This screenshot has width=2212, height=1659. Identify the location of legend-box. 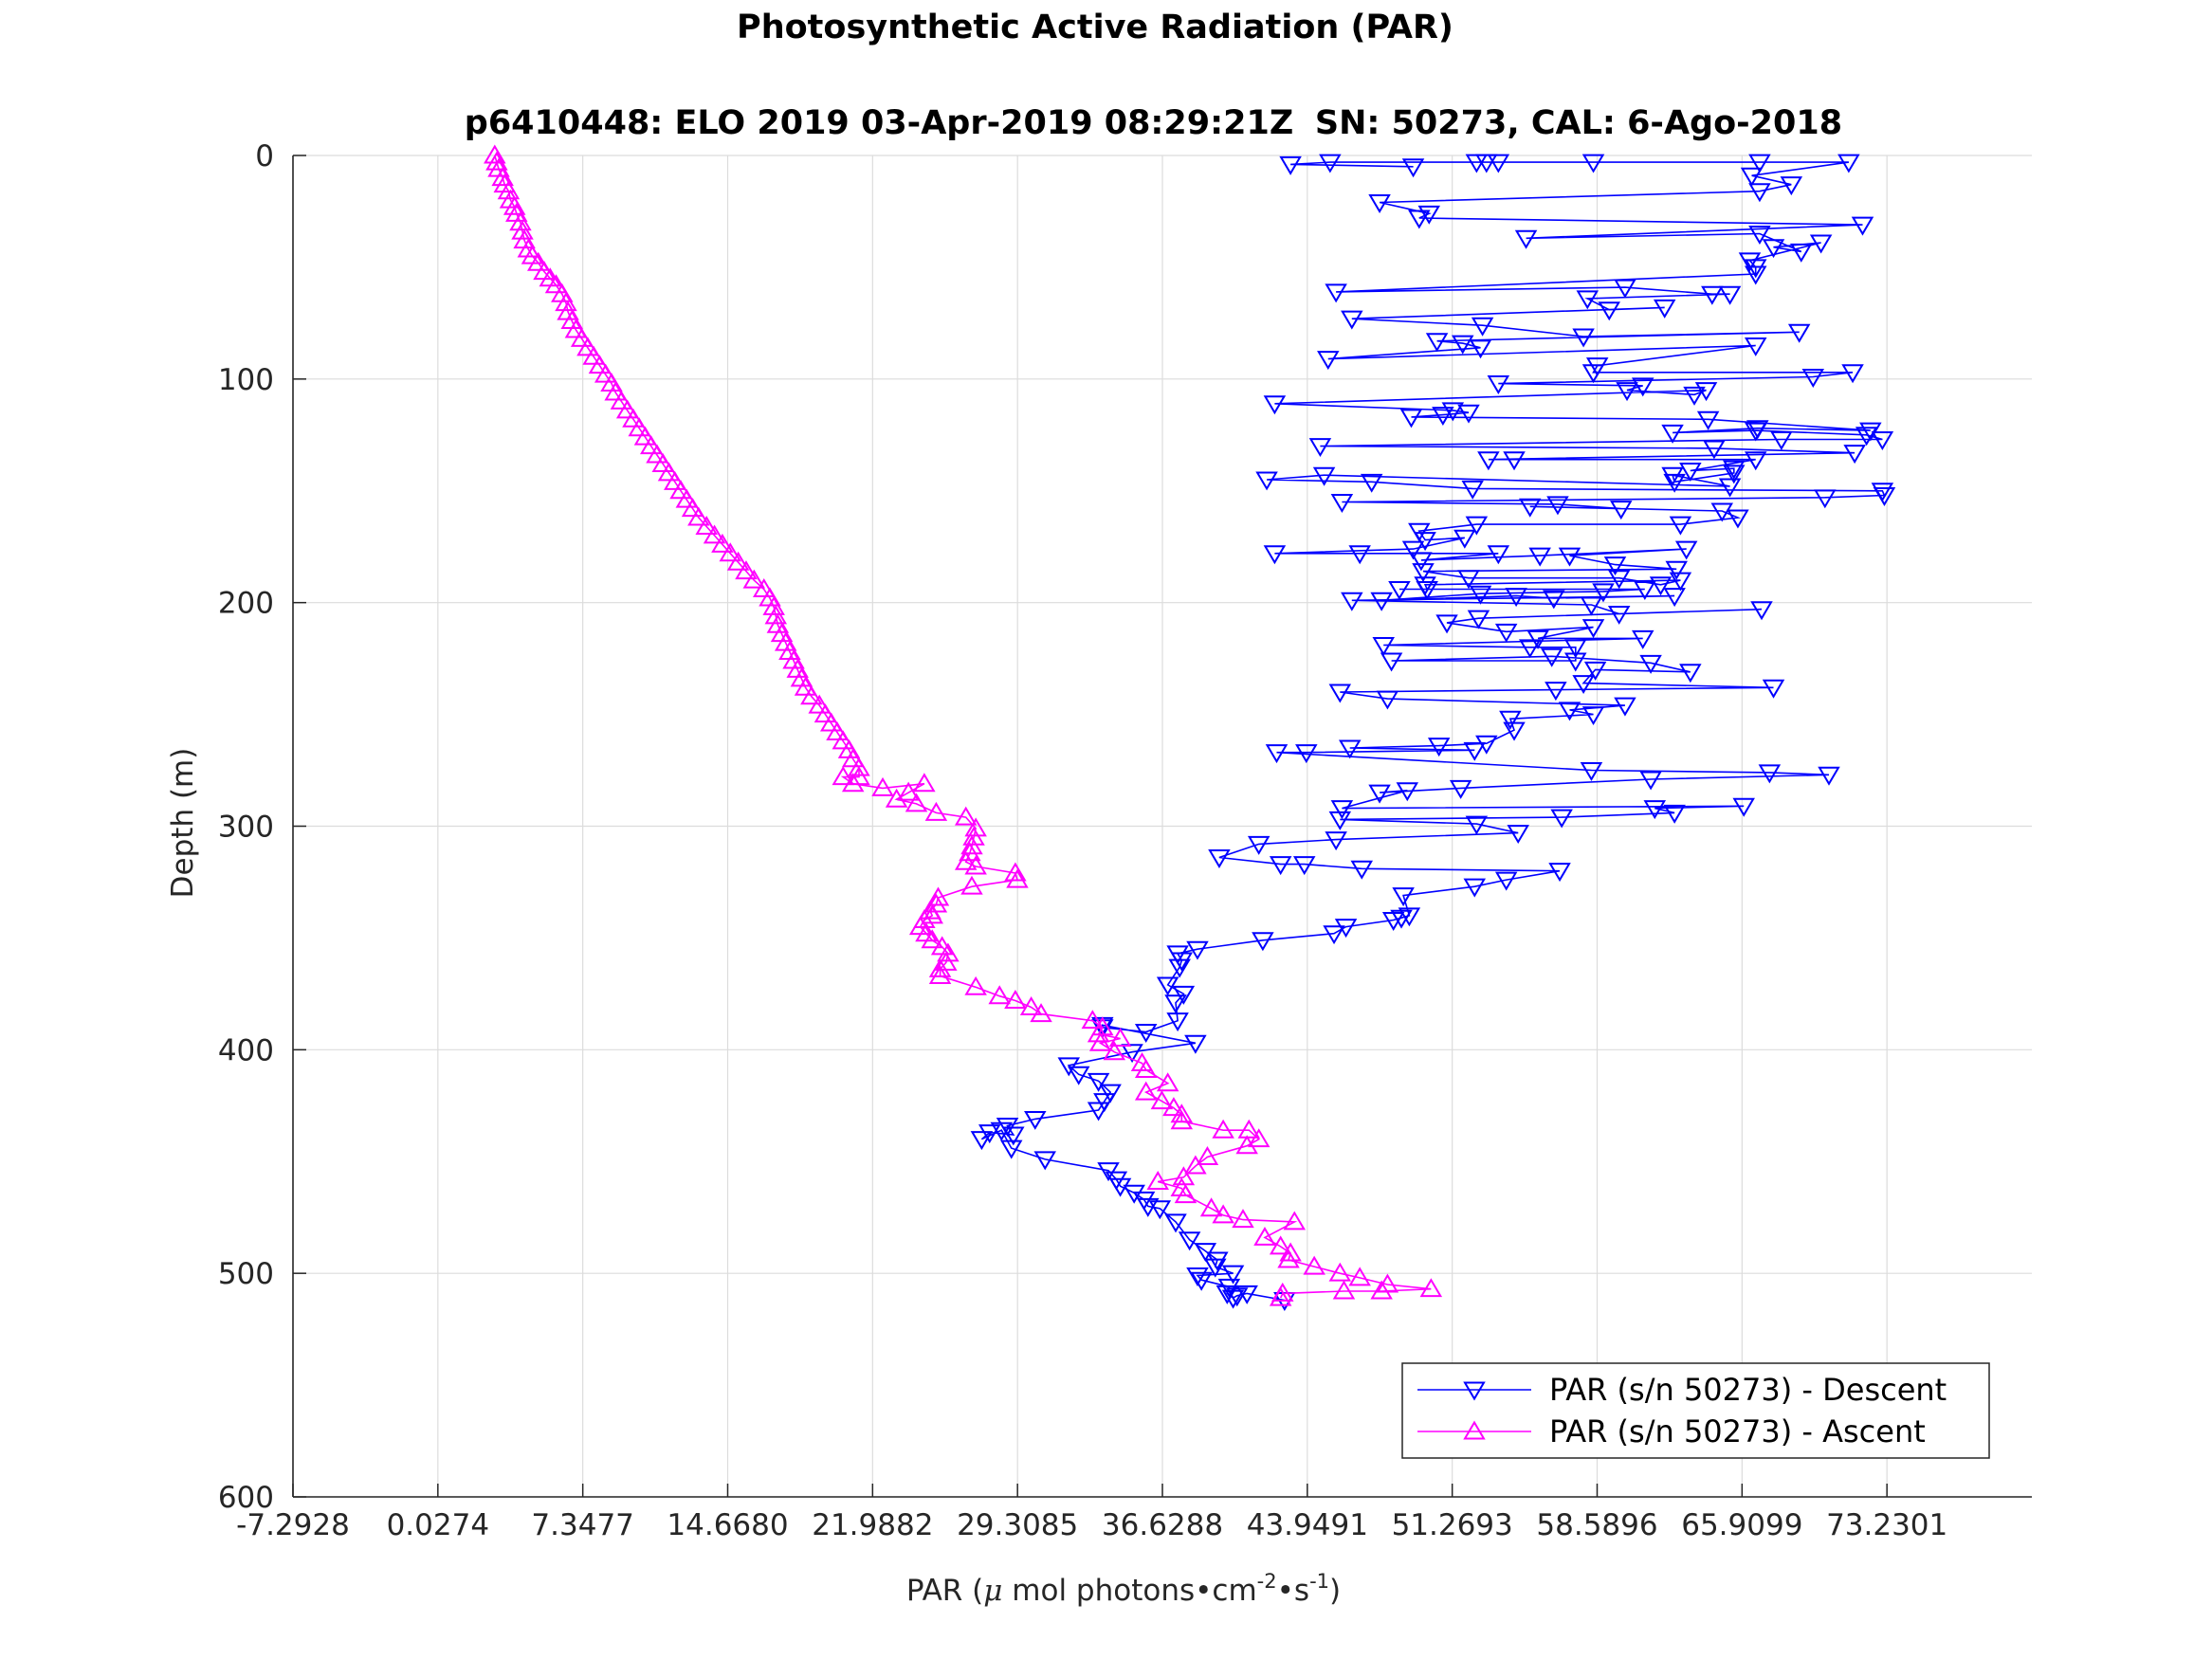
(1695, 1410).